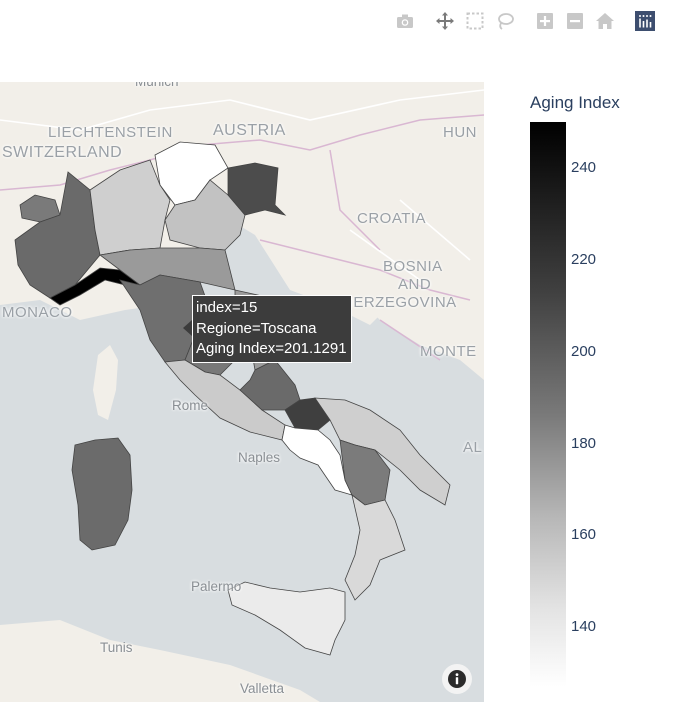 The height and width of the screenshot is (702, 673). I want to click on zoom-out-icon, so click(575, 21).